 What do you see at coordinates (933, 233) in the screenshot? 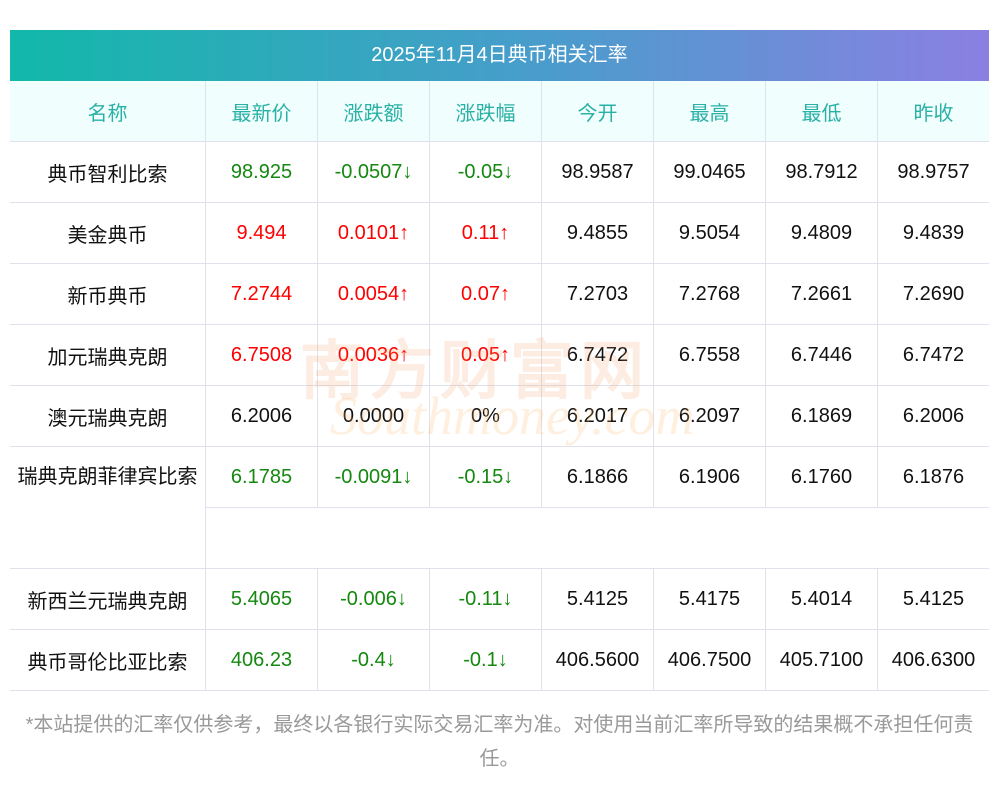
I see `cell-prev-close: 9.4839` at bounding box center [933, 233].